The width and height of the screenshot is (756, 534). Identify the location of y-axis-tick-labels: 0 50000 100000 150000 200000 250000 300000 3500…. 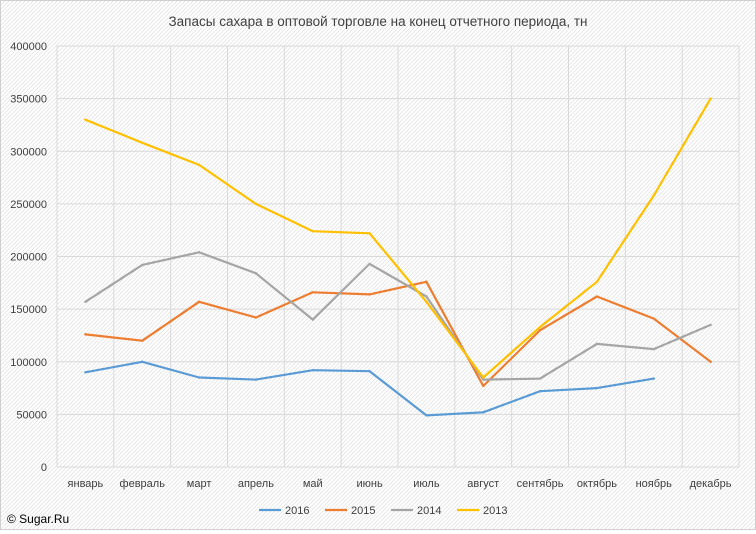
(28, 257).